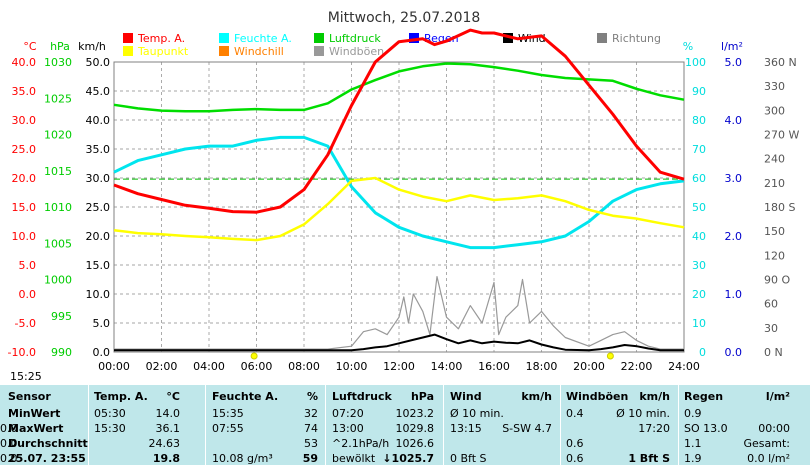 This screenshot has height=465, width=810. What do you see at coordinates (9, 458) in the screenshot?
I see `table-cell: 0.0` at bounding box center [9, 458].